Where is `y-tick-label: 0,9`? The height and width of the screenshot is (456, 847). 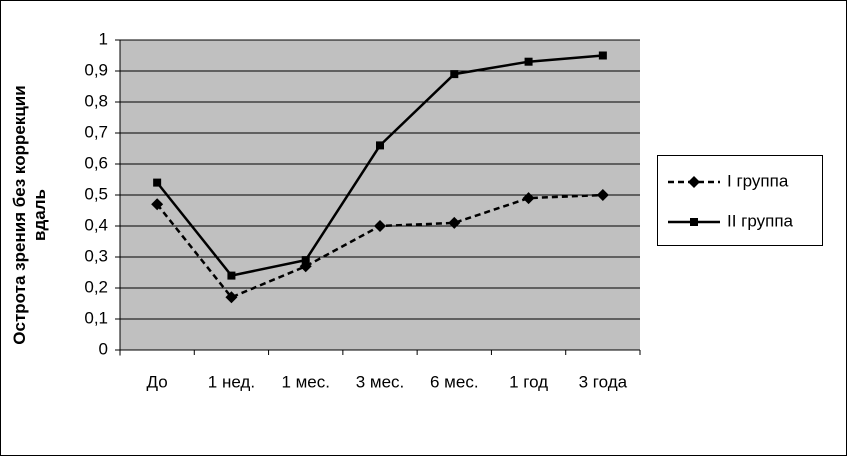
y-tick-label: 0,9 is located at coordinates (96, 69).